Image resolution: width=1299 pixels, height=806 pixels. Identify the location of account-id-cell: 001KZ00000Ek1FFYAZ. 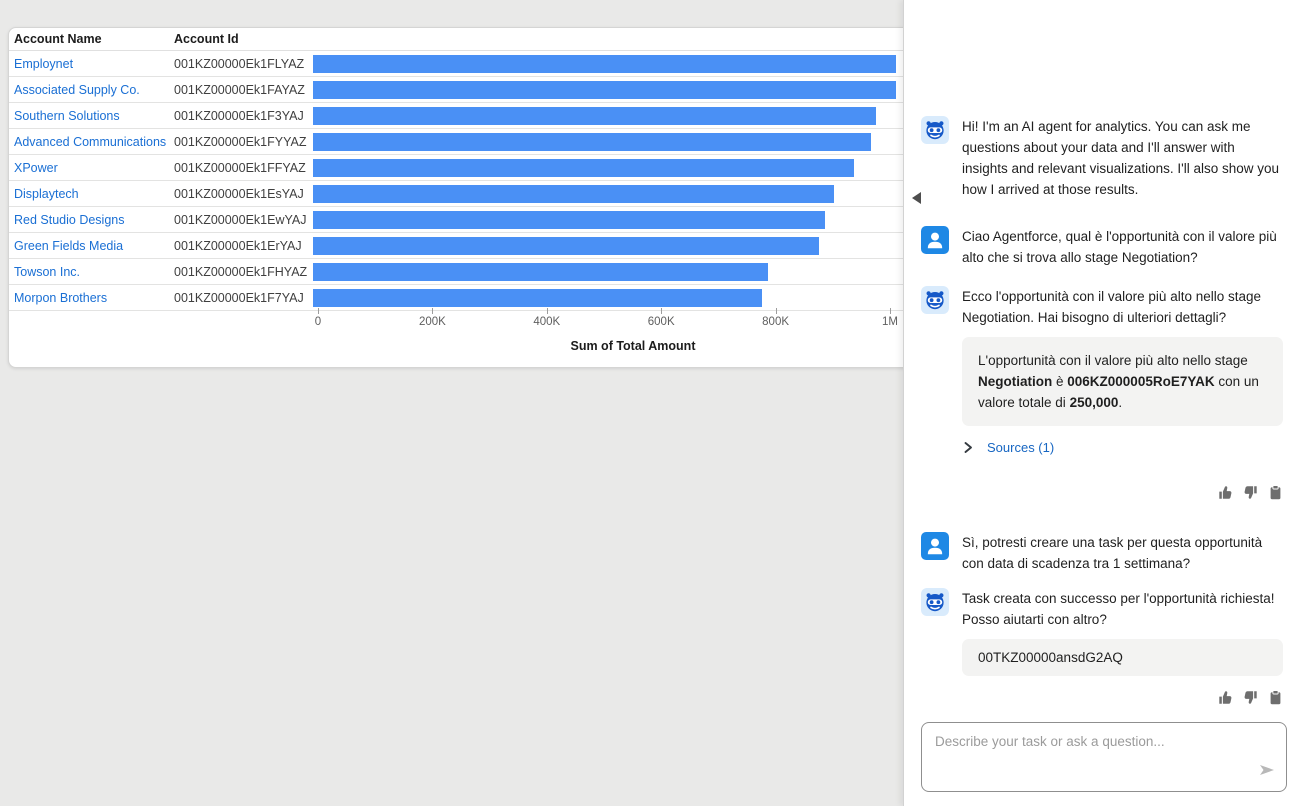
(240, 167).